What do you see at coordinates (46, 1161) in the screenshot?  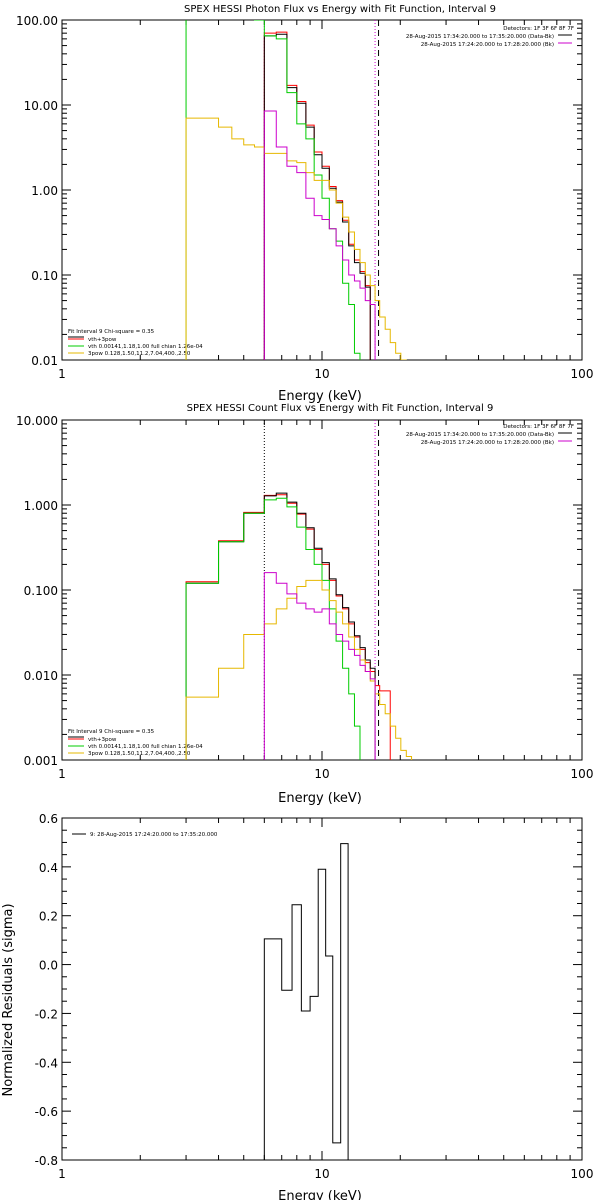 I see `y-tick-label: -0.8` at bounding box center [46, 1161].